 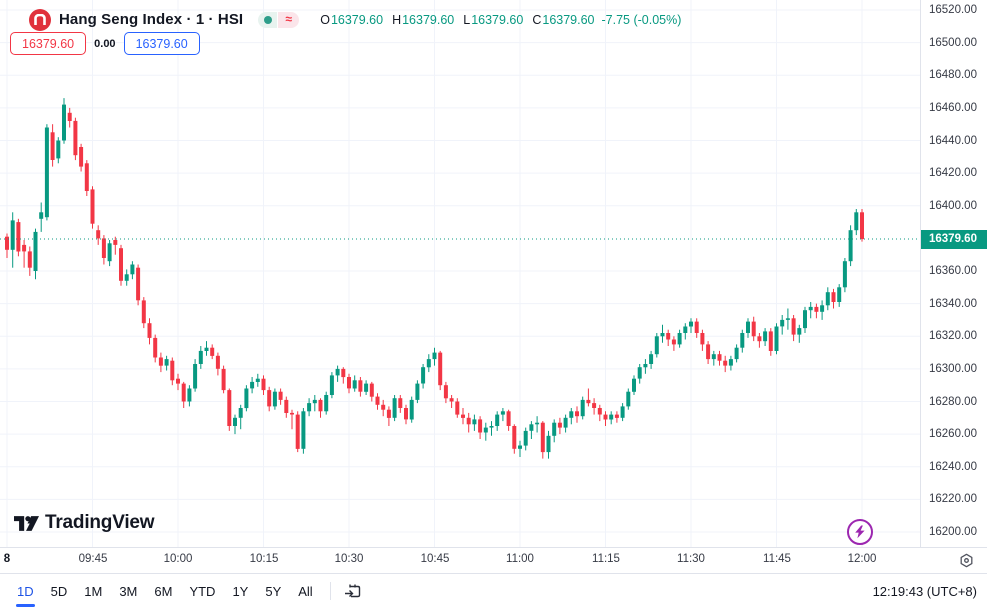 What do you see at coordinates (860, 532) in the screenshot?
I see `flash-order-button` at bounding box center [860, 532].